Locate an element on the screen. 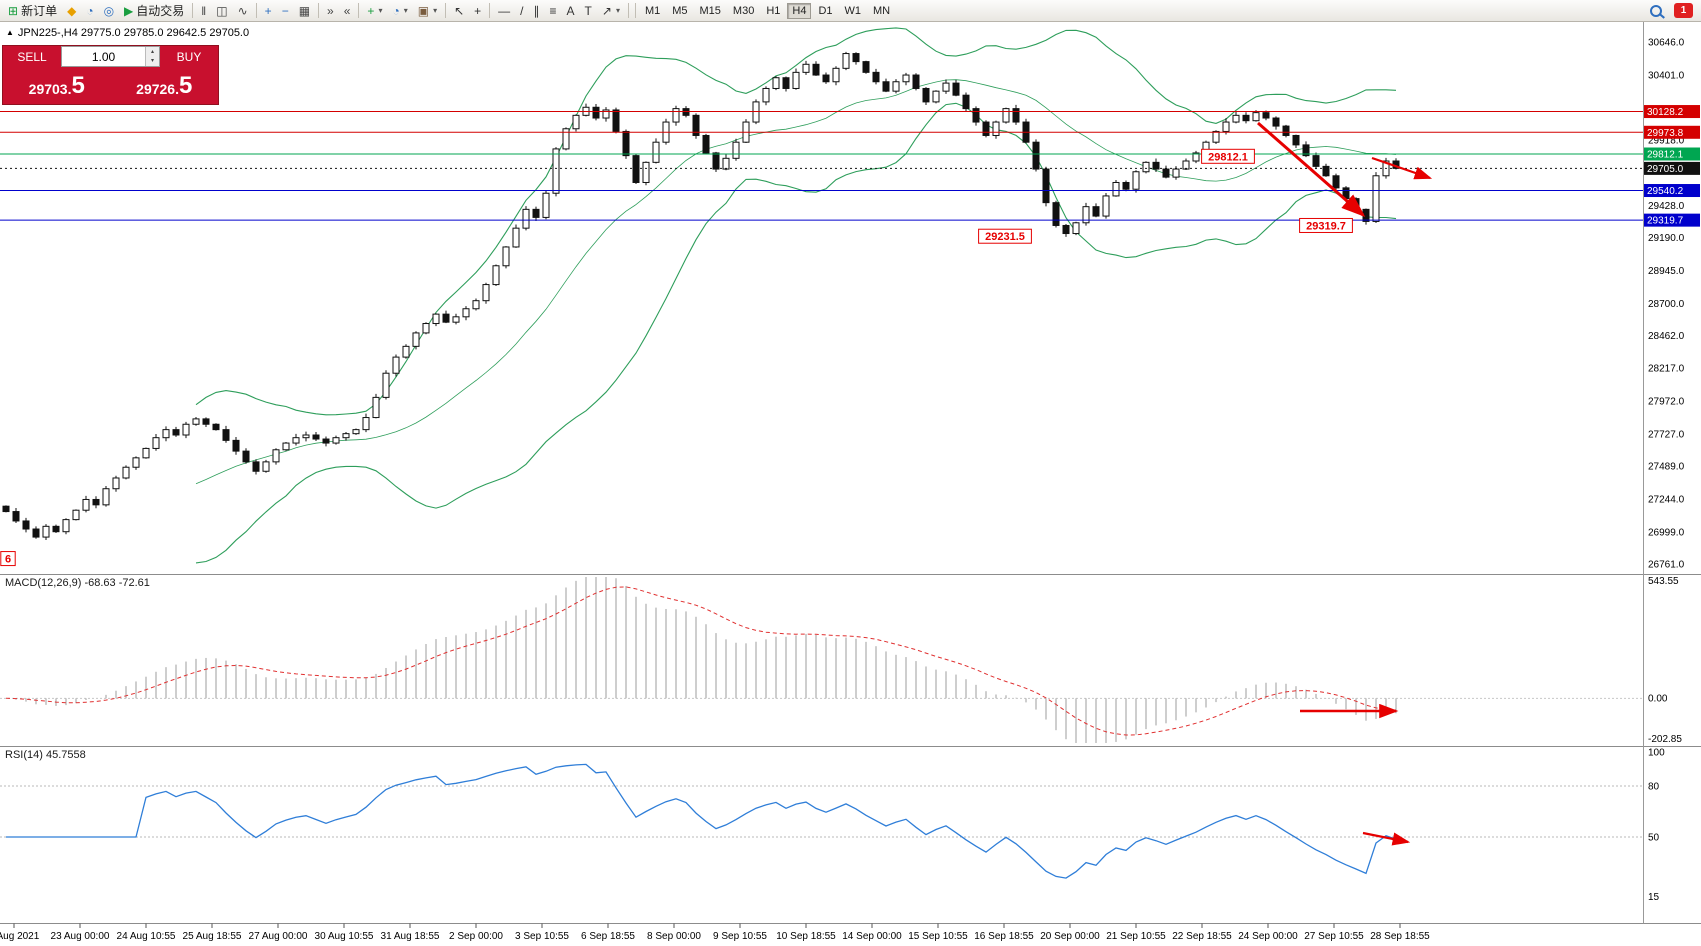 Image resolution: width=1701 pixels, height=946 pixels. price-axis-label: 27972.0 is located at coordinates (1666, 402).